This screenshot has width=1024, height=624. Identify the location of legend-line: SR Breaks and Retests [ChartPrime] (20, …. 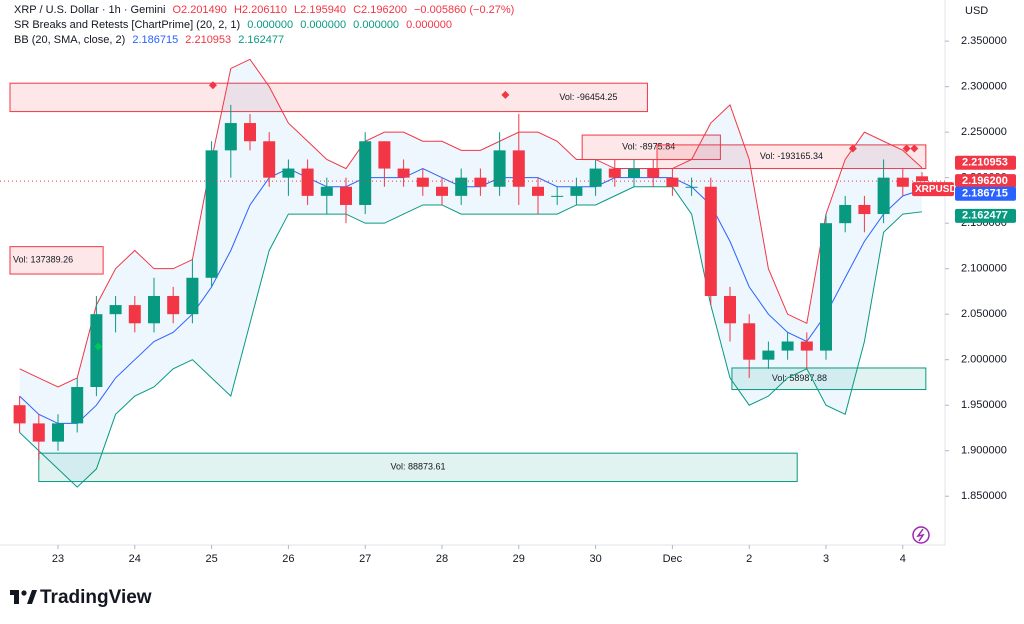
(233, 25).